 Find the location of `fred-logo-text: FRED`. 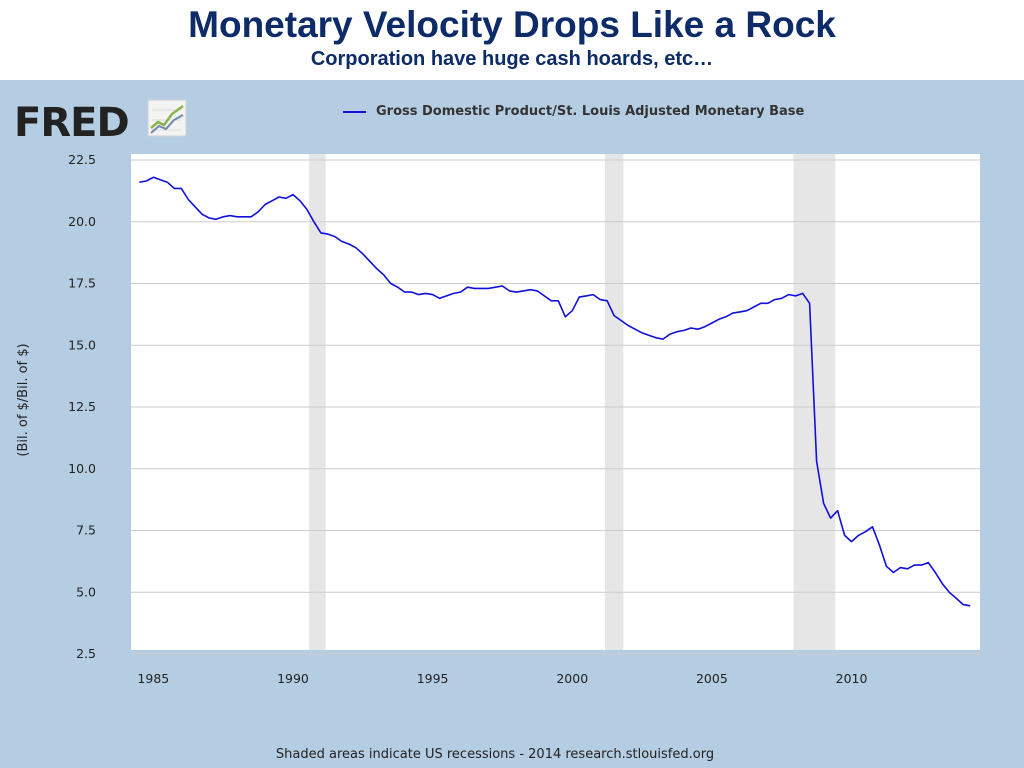

fred-logo-text: FRED is located at coordinates (71, 123).